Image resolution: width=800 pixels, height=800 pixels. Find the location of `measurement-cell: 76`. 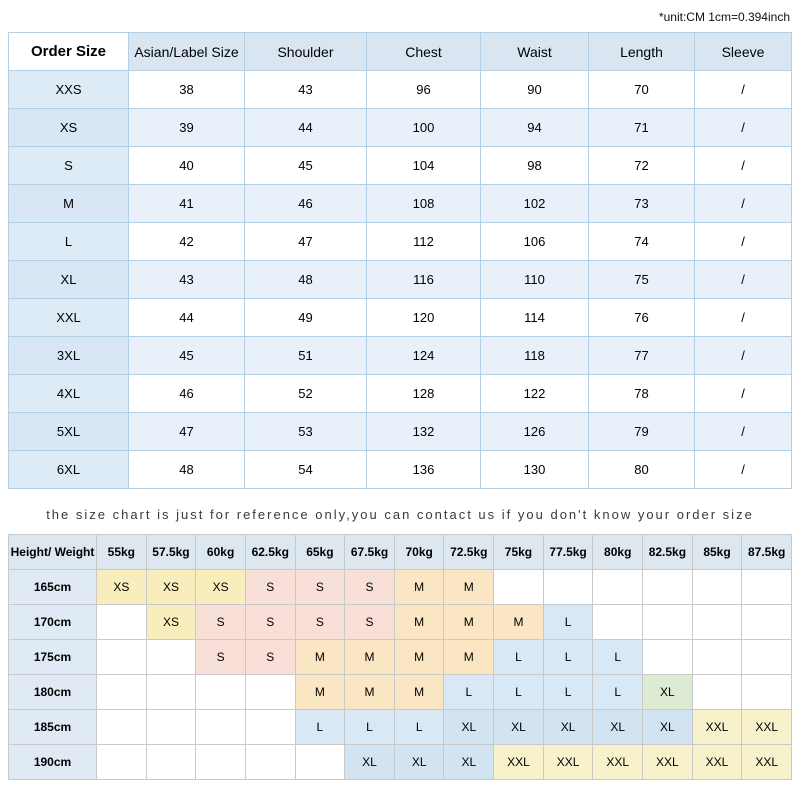

measurement-cell: 76 is located at coordinates (641, 317).